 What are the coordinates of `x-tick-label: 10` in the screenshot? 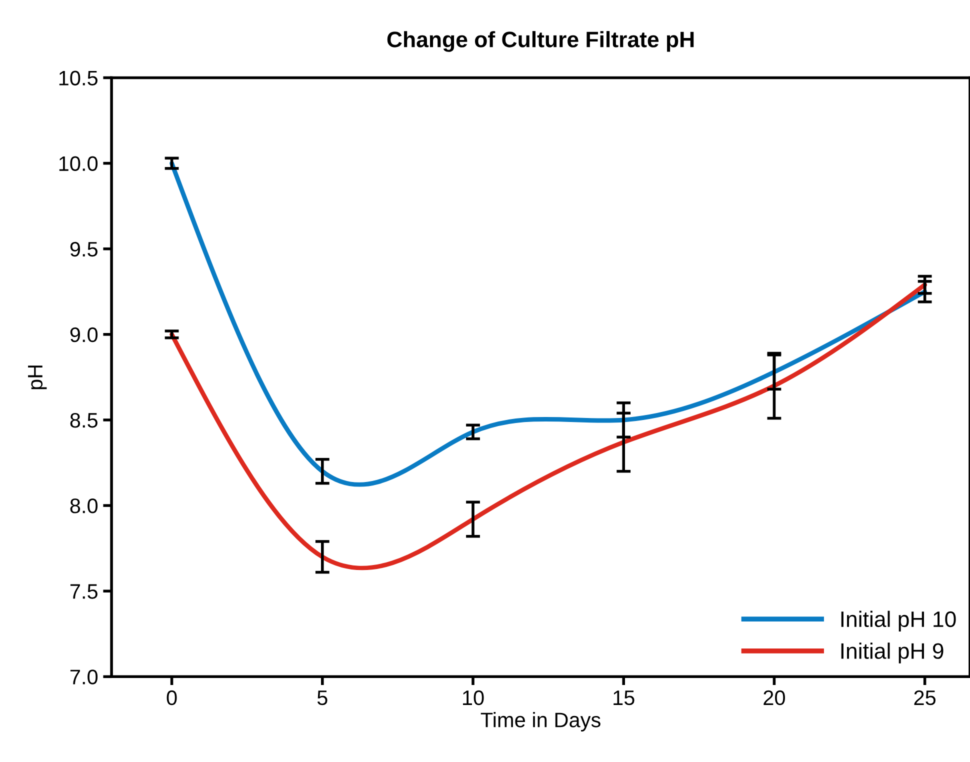 It's located at (473, 698).